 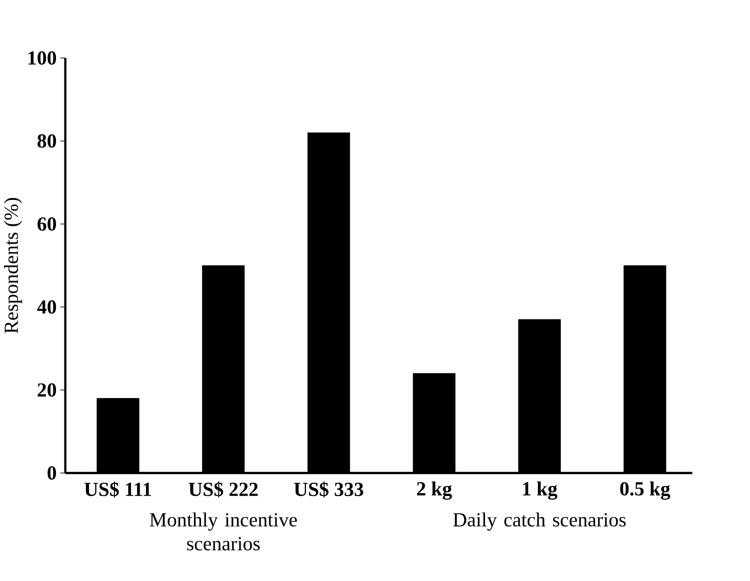 I want to click on y-axis-title: Respondents (%), so click(x=13, y=266).